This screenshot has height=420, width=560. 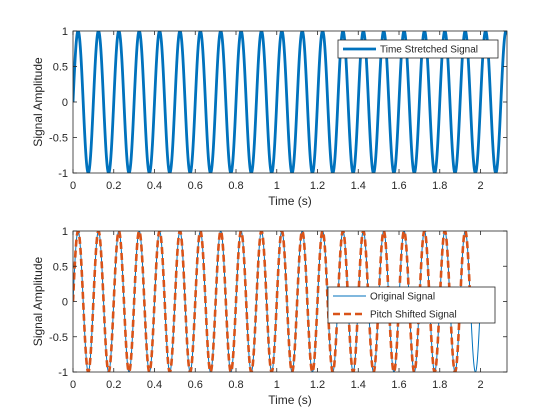 What do you see at coordinates (402, 297) in the screenshot?
I see `legend-label-1: Original Signal` at bounding box center [402, 297].